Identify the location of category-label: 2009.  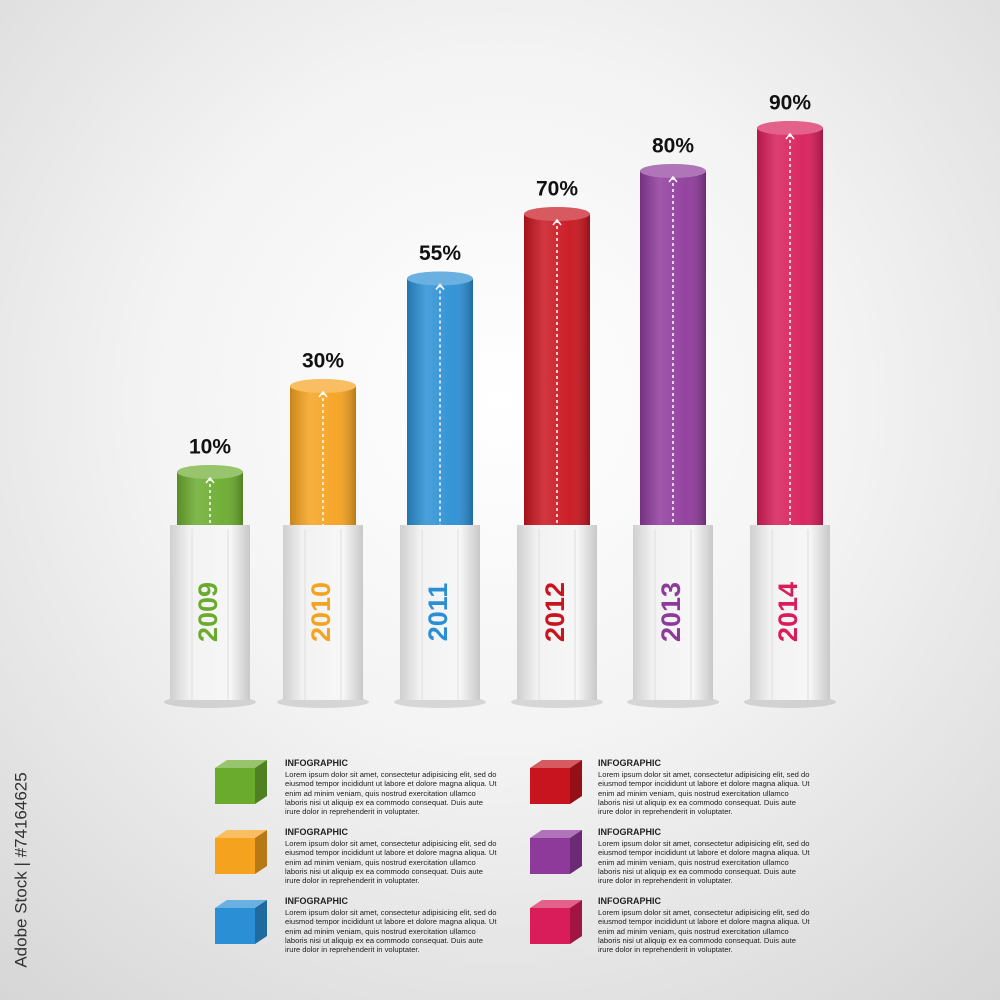
(208, 612).